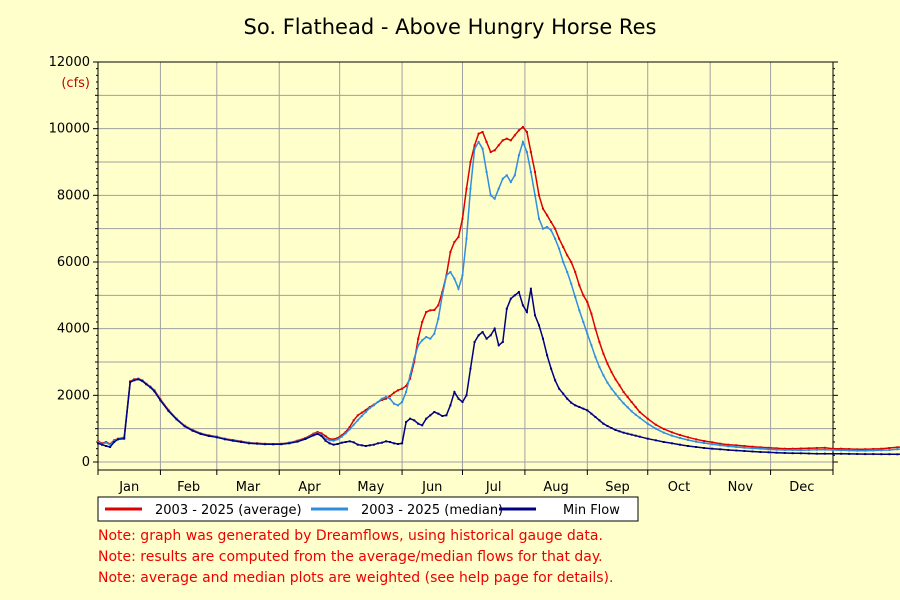 The width and height of the screenshot is (900, 600). I want to click on y-tick-label: 4000, so click(73, 329).